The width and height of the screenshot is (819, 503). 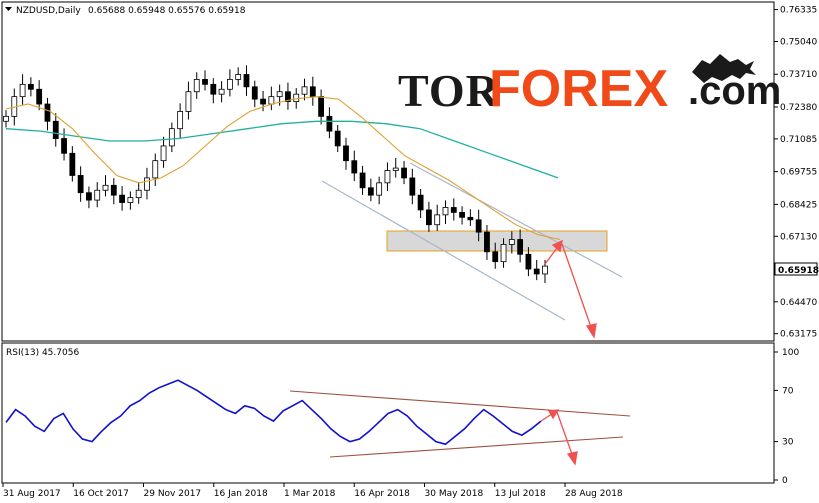 I want to click on rsi-label: RSI(13) 45.7056, so click(x=42, y=353).